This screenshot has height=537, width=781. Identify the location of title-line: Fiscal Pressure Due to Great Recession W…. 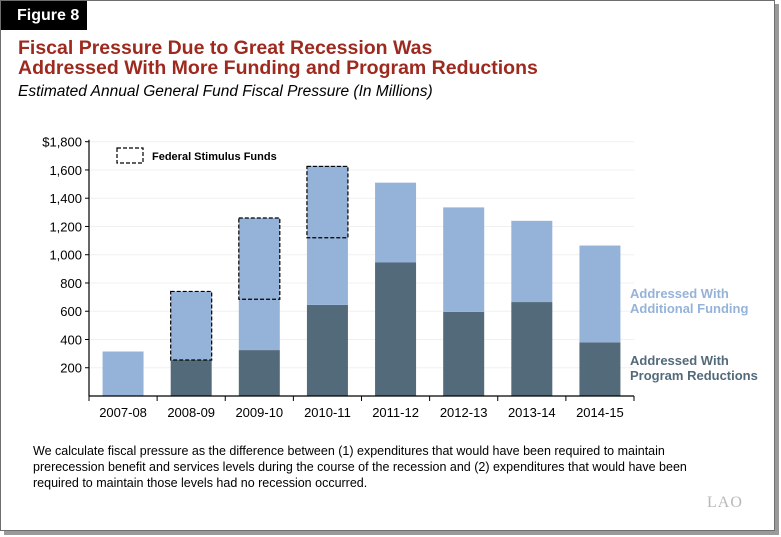
(225, 48).